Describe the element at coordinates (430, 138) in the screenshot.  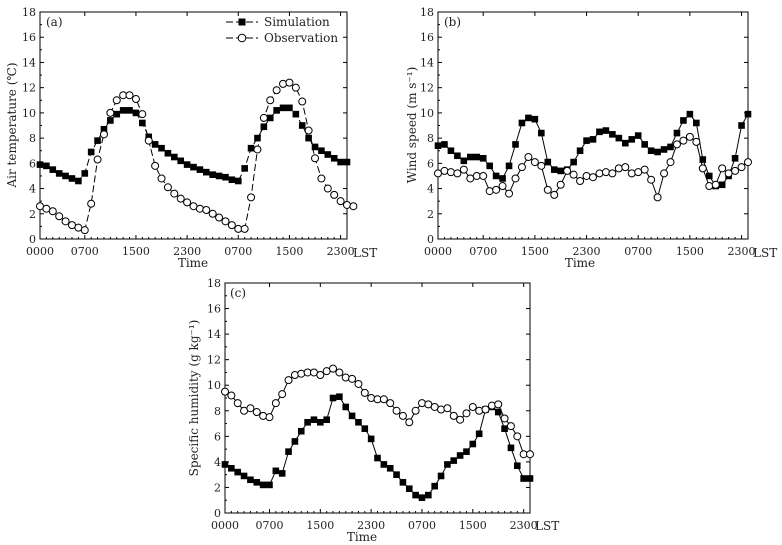
I see `panel-b-ytick-label: 8` at that location.